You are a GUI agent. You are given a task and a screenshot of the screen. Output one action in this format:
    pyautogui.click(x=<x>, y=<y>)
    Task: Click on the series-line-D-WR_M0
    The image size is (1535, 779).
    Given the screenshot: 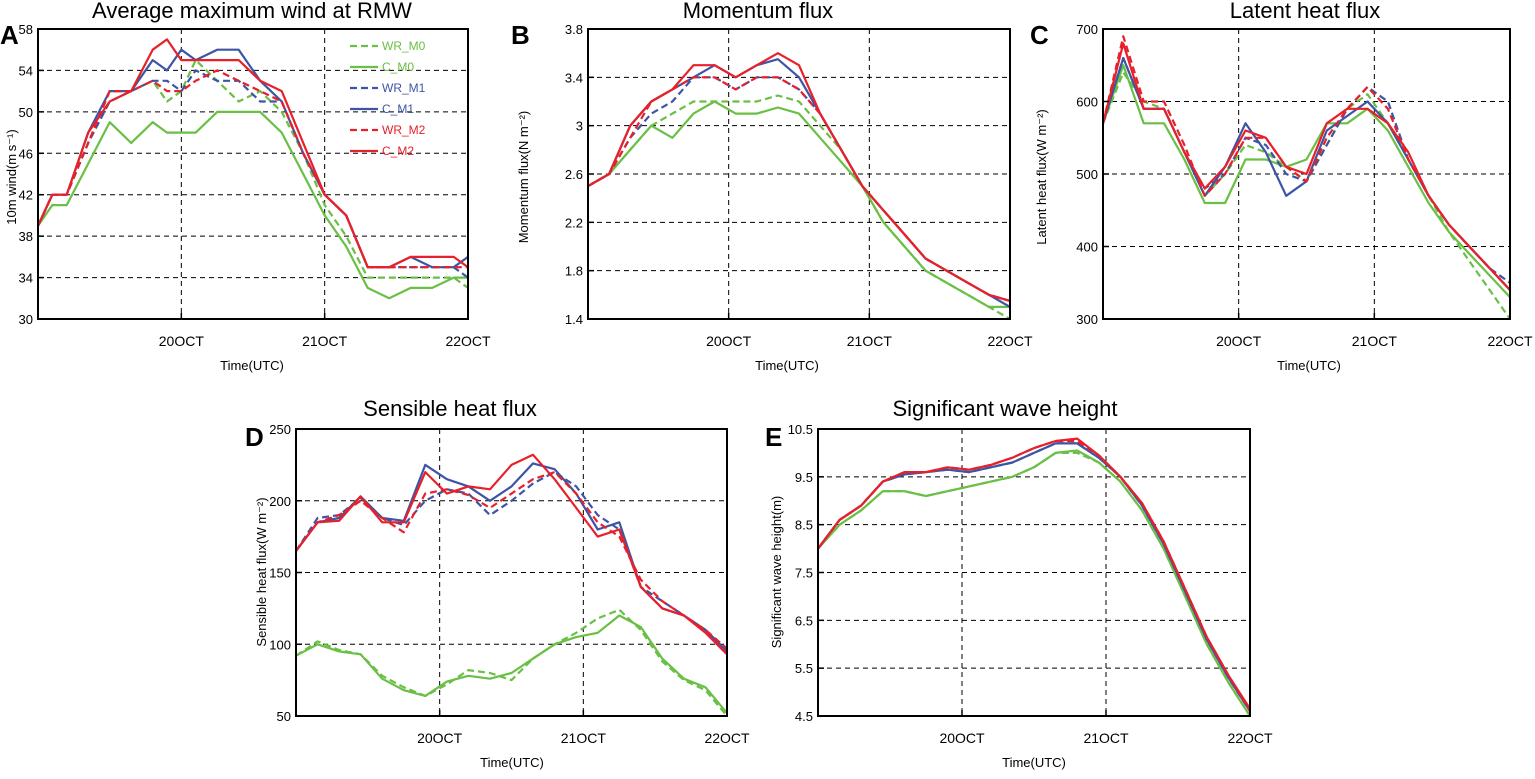 What is the action you would take?
    pyautogui.click(x=511, y=662)
    